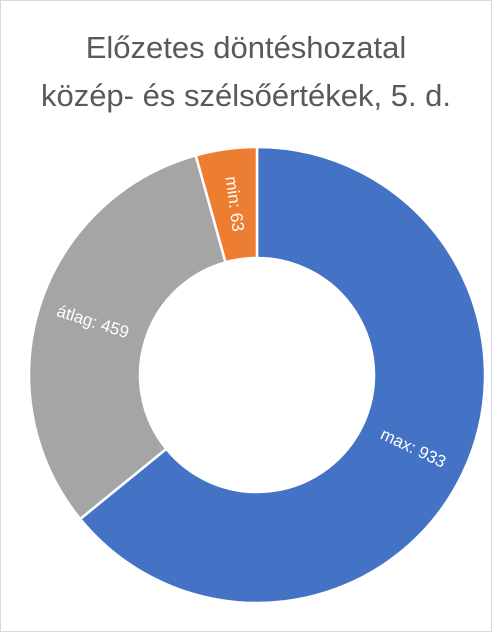 The height and width of the screenshot is (632, 492). What do you see at coordinates (246, 47) in the screenshot?
I see `chart-title: Előzetes döntéshozatal` at bounding box center [246, 47].